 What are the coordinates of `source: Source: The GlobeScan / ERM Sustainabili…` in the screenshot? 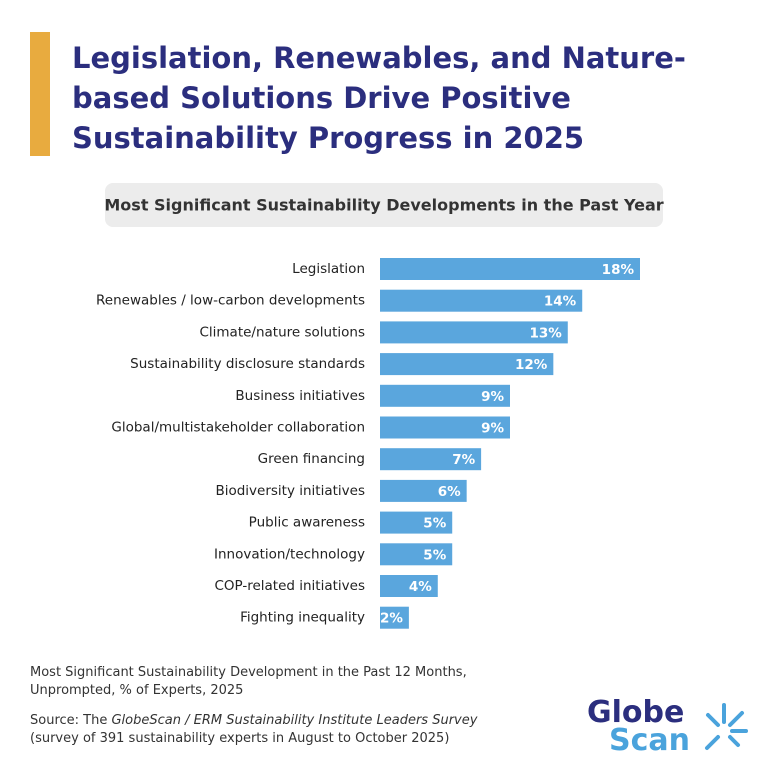 It's located at (254, 720).